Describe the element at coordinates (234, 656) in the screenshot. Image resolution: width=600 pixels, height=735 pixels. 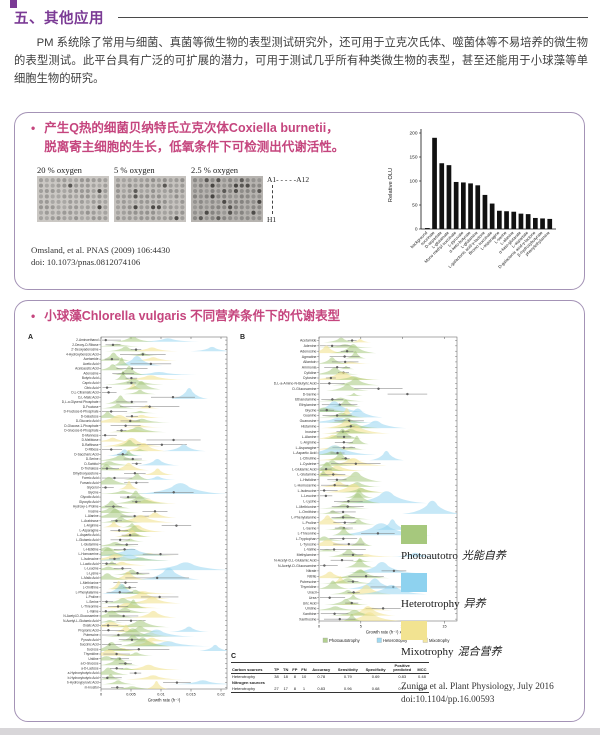
I see `panel-c-label: C` at that location.